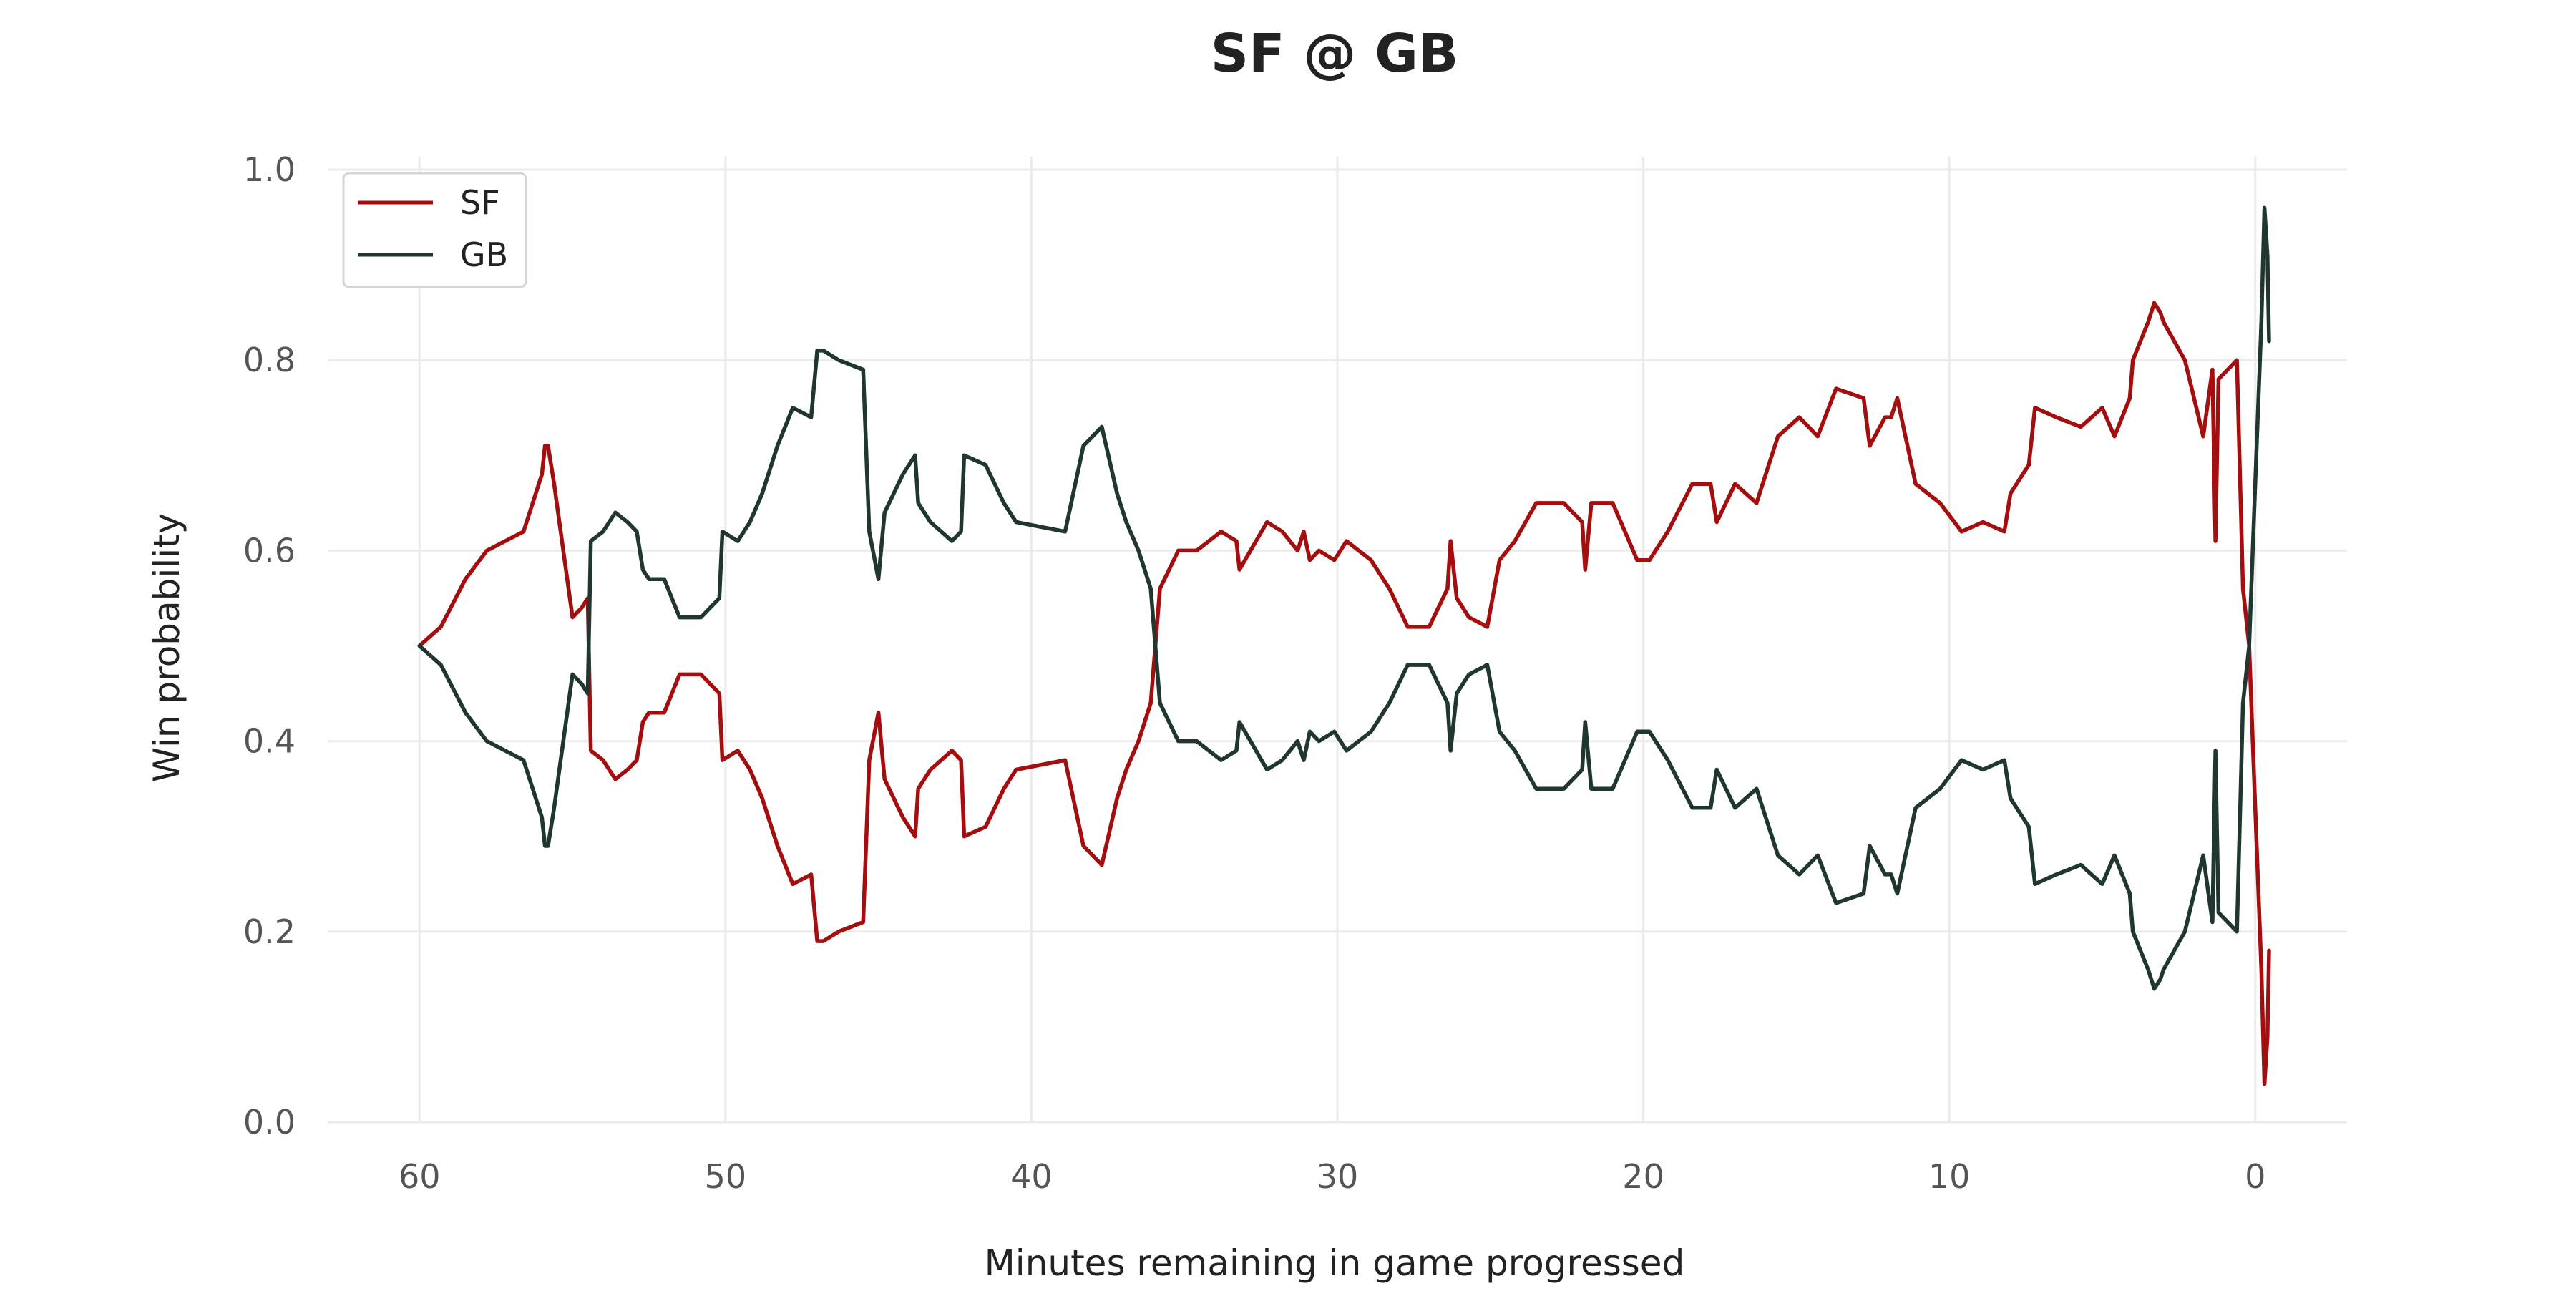 The image size is (2576, 1291). I want to click on legend-label-gb: GB, so click(484, 254).